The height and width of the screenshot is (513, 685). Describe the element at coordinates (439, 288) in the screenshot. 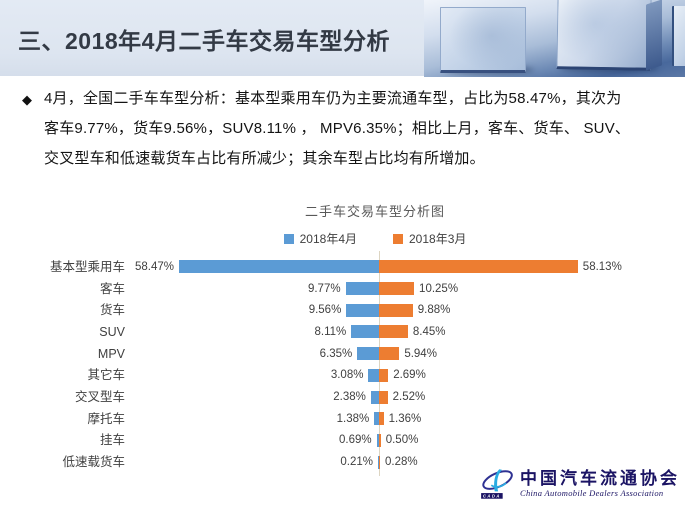

I see `value-label-march: 10.25%` at that location.